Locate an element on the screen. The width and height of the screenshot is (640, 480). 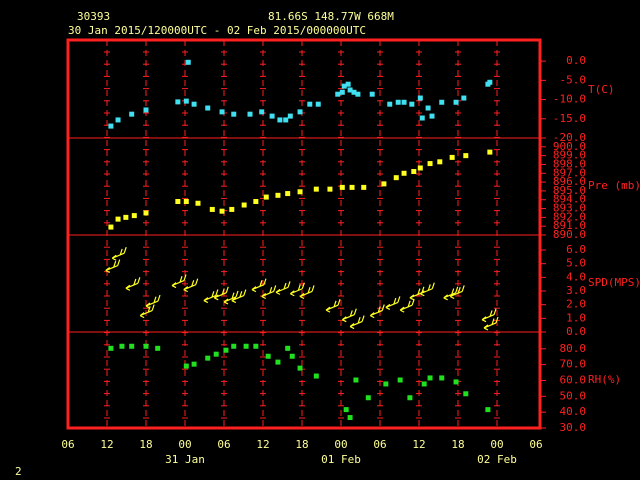
y-tick-label: 2.0 is located at coordinates (576, 304).